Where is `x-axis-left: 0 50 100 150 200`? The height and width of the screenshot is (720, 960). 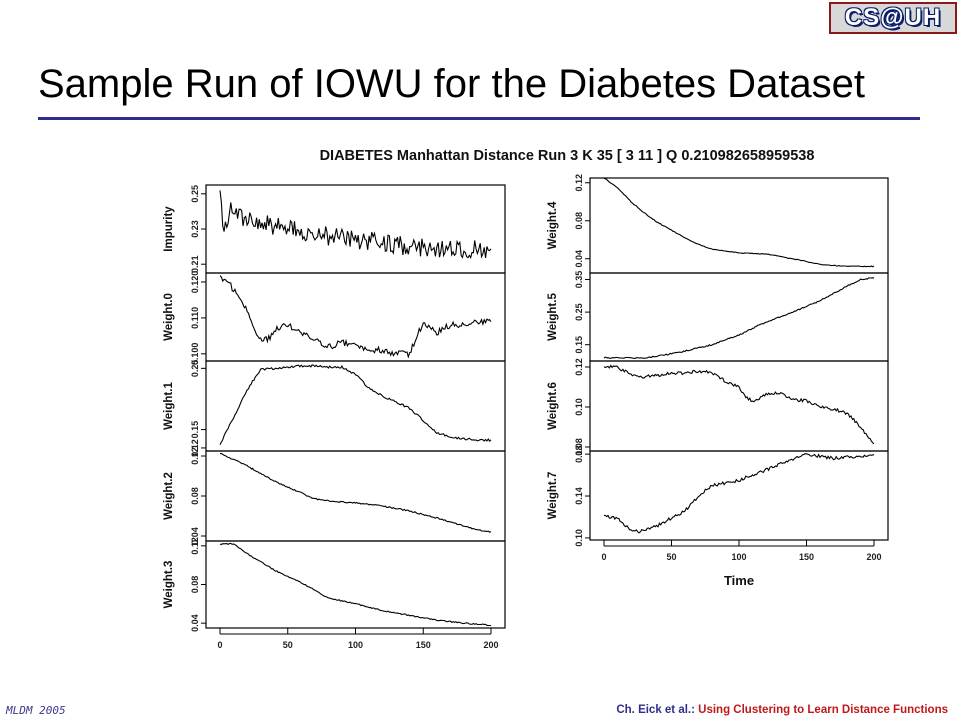
x-axis-left: 0 50 100 150 200 is located at coordinates (358, 639).